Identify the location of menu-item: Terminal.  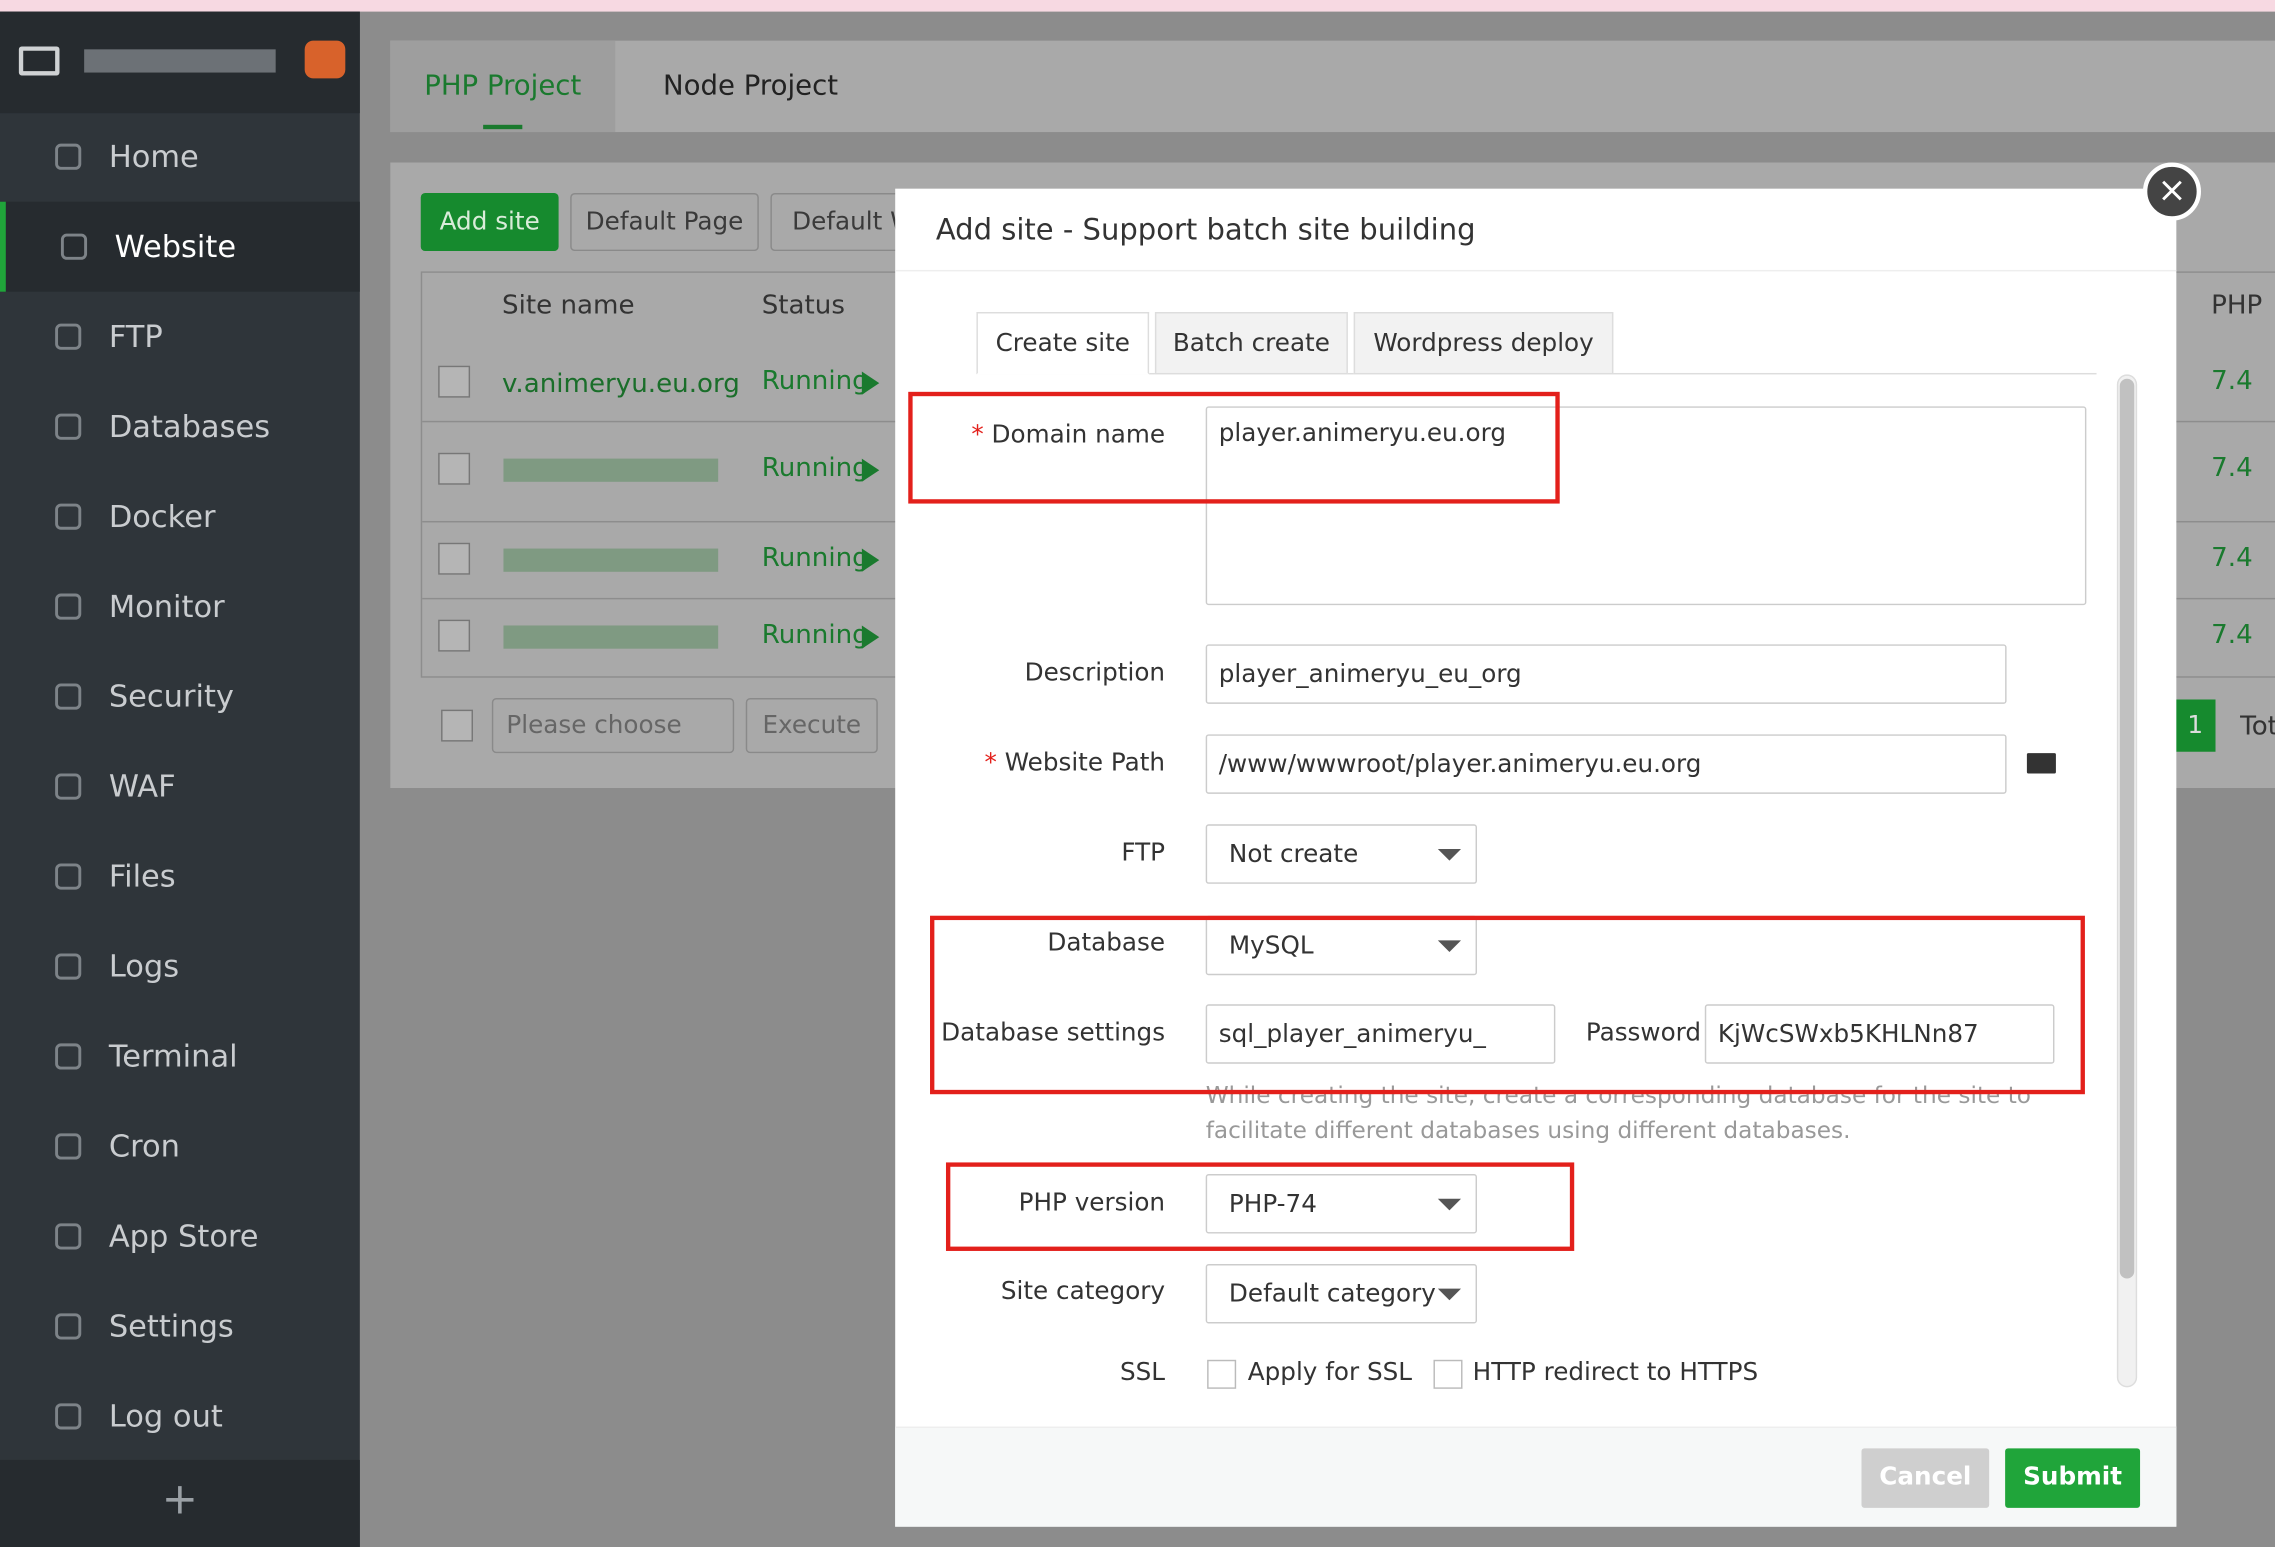
(180, 1057).